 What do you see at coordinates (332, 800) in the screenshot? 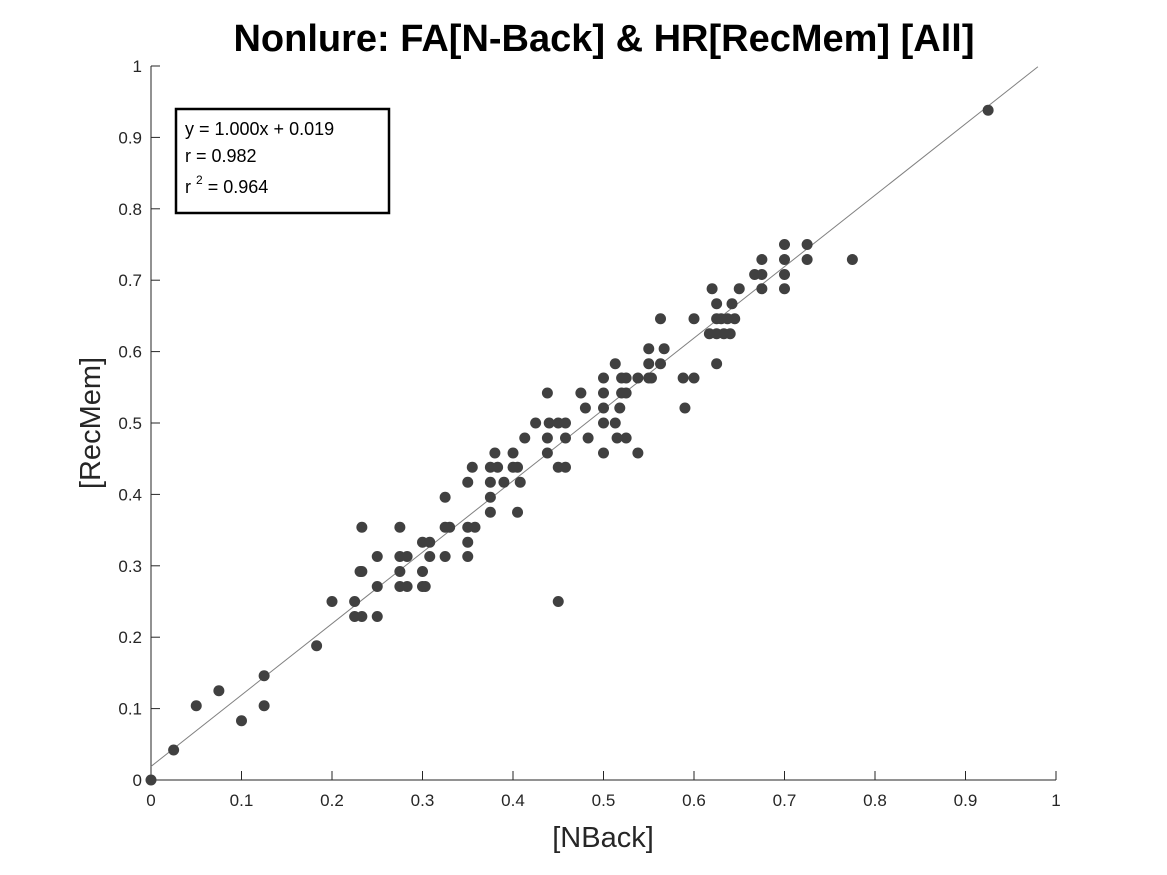
I see `x-tick-label: 0.2` at bounding box center [332, 800].